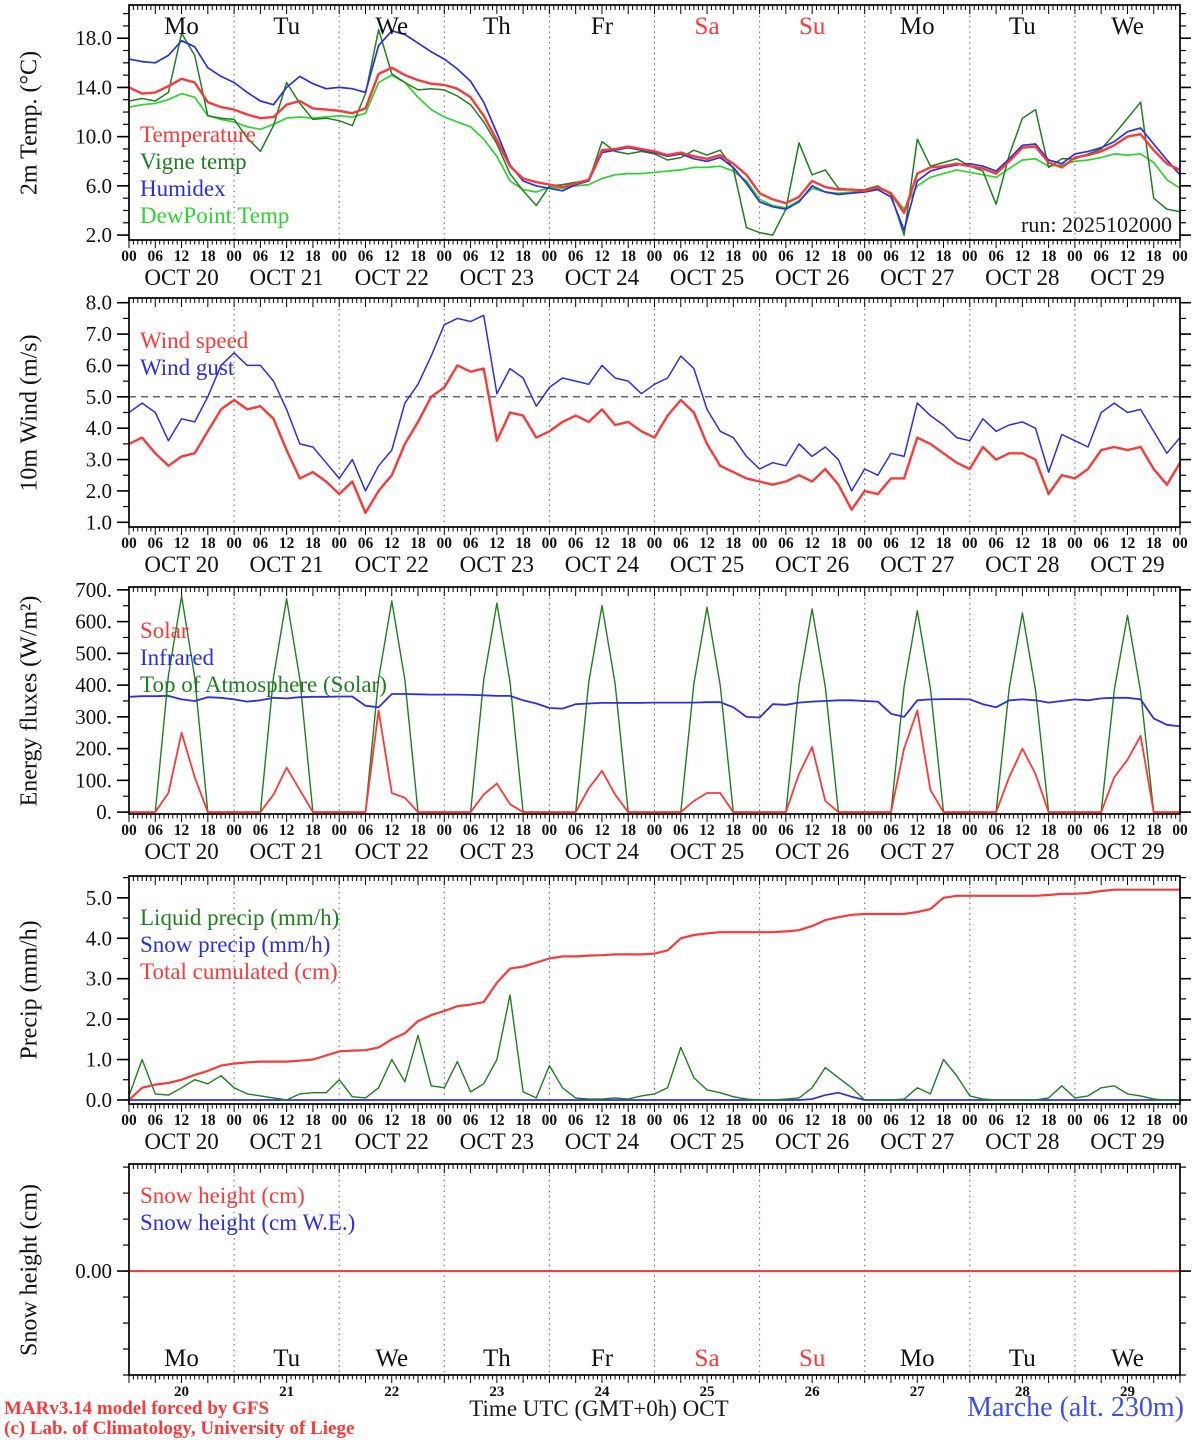  Describe the element at coordinates (93, 685) in the screenshot. I see `y-tick-label: 400.` at that location.